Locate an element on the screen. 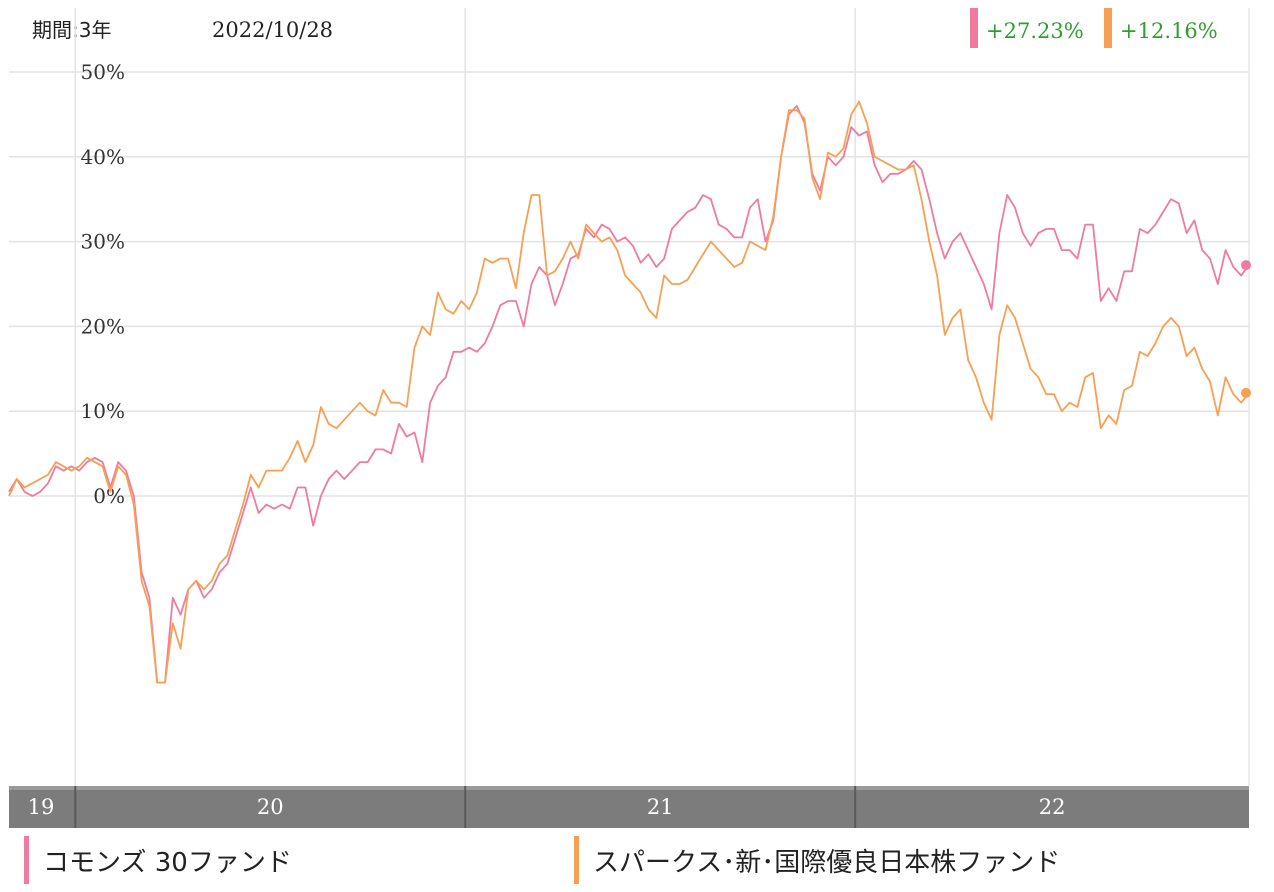 This screenshot has height=892, width=1274. y-tick-label: 40% is located at coordinates (103, 157).